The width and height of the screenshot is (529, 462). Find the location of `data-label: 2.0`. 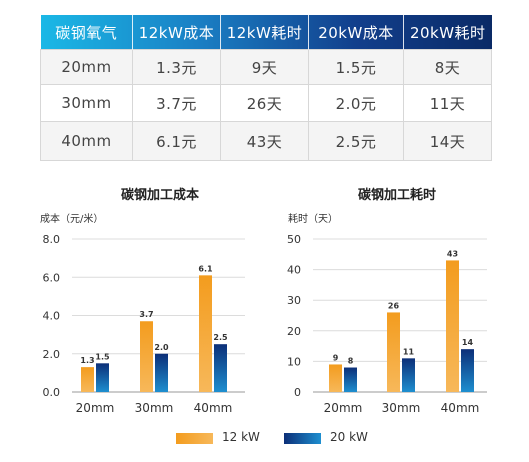

data-label: 2.0 is located at coordinates (161, 347).